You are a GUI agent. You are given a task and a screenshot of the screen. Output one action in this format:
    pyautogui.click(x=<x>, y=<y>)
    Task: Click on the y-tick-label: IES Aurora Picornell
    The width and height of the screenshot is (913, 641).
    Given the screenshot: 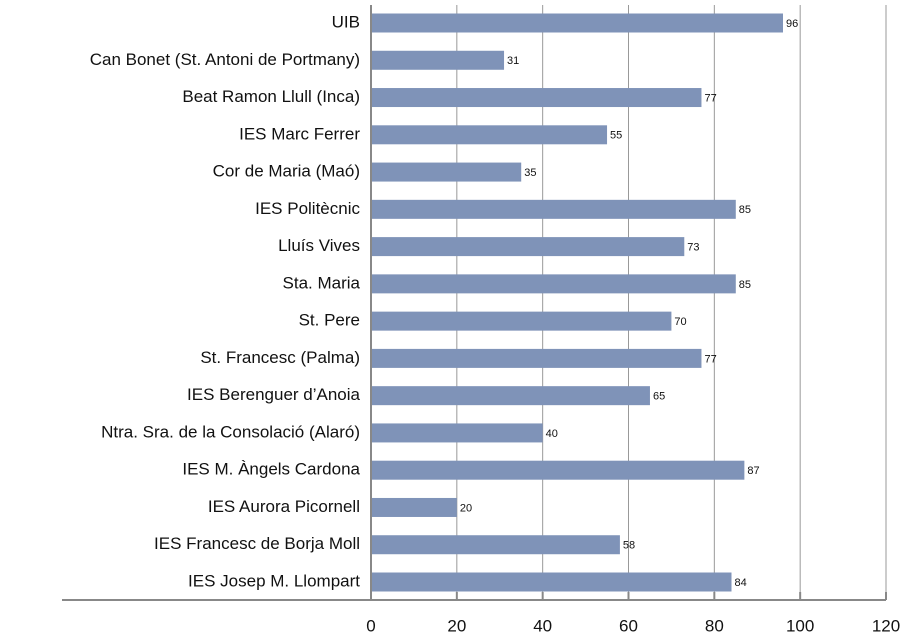 What is the action you would take?
    pyautogui.click(x=284, y=506)
    